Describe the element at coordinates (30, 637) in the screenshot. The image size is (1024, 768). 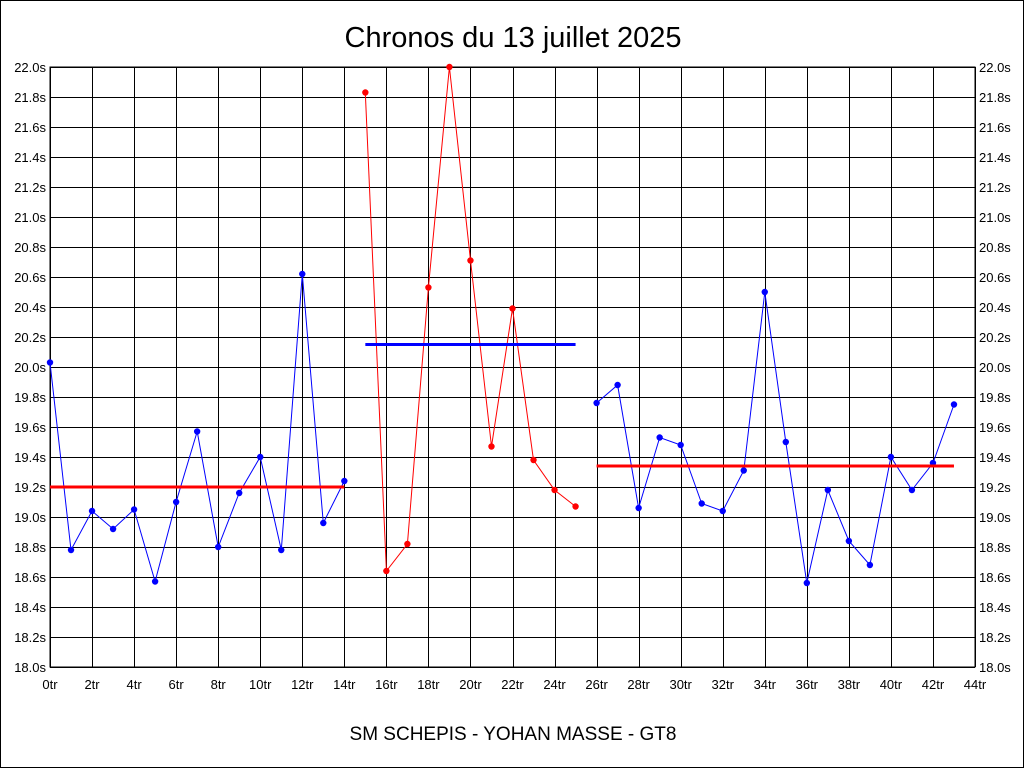
I see `y-tick-label: 18.2s` at that location.